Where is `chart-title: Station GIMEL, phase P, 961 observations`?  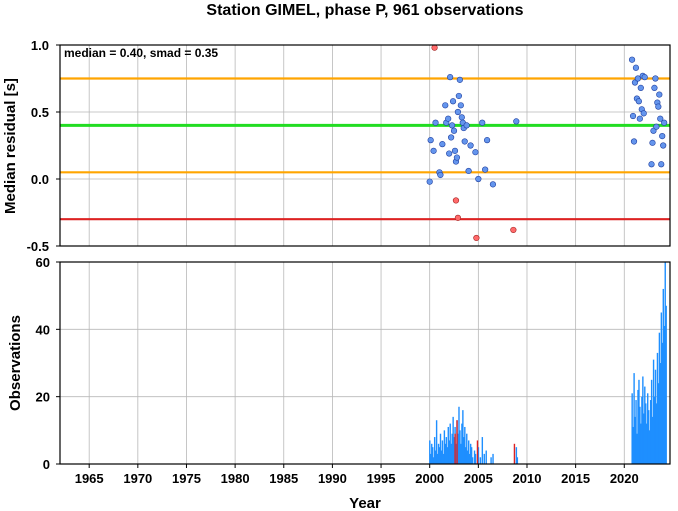
chart-title: Station GIMEL, phase P, 961 observations is located at coordinates (364, 10).